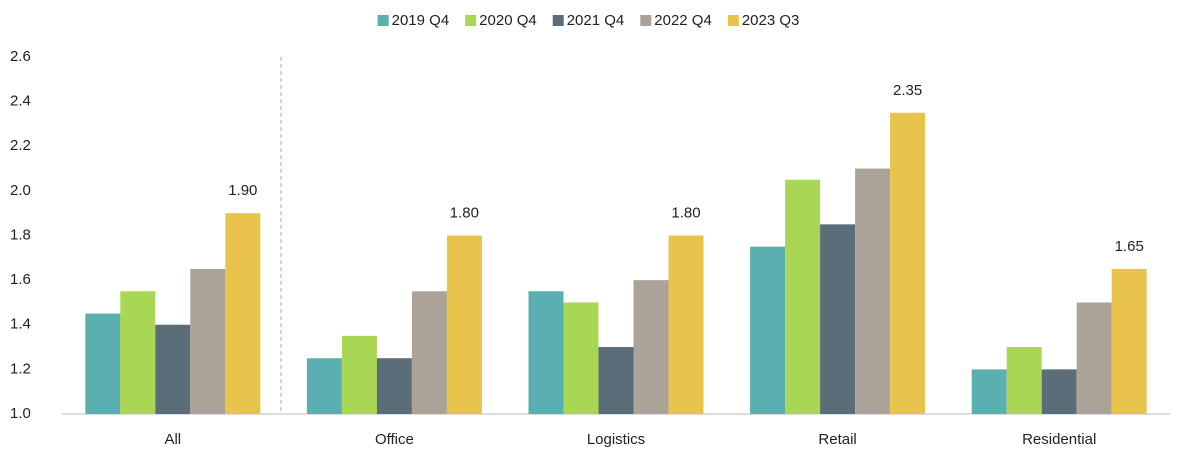  I want to click on y-tick-label: 1.4, so click(20, 324).